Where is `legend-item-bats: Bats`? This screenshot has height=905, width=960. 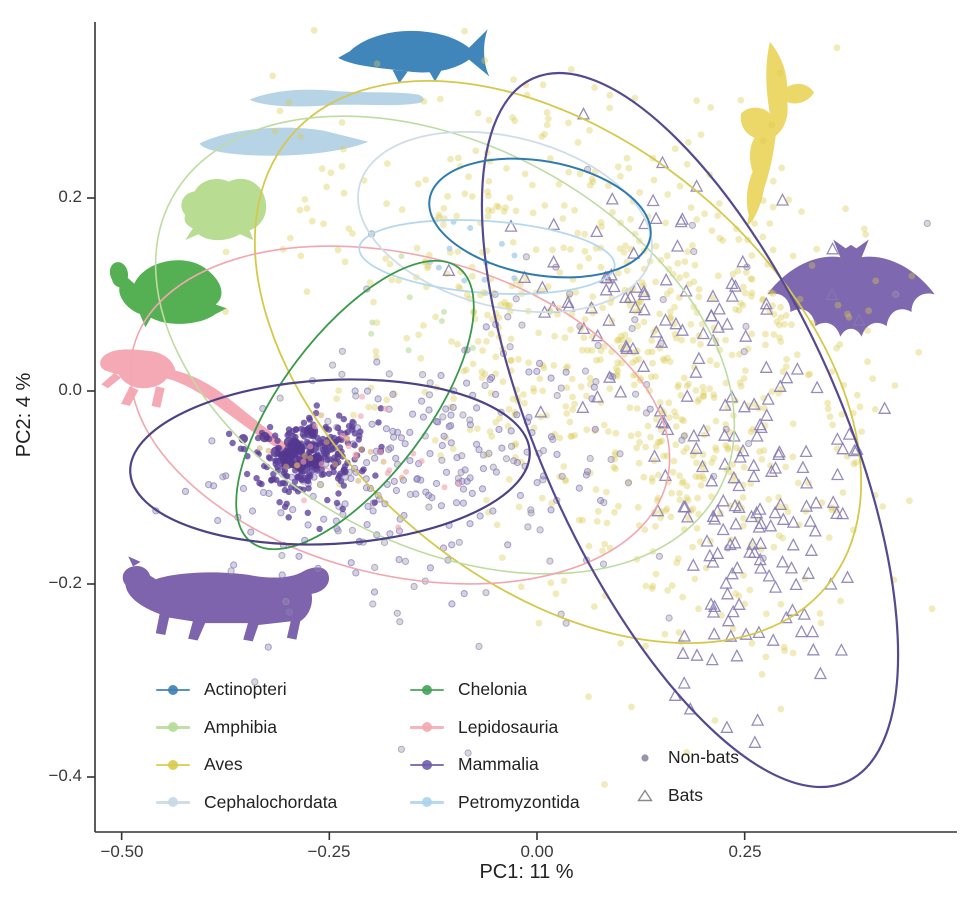 legend-item-bats: Bats is located at coordinates (688, 796).